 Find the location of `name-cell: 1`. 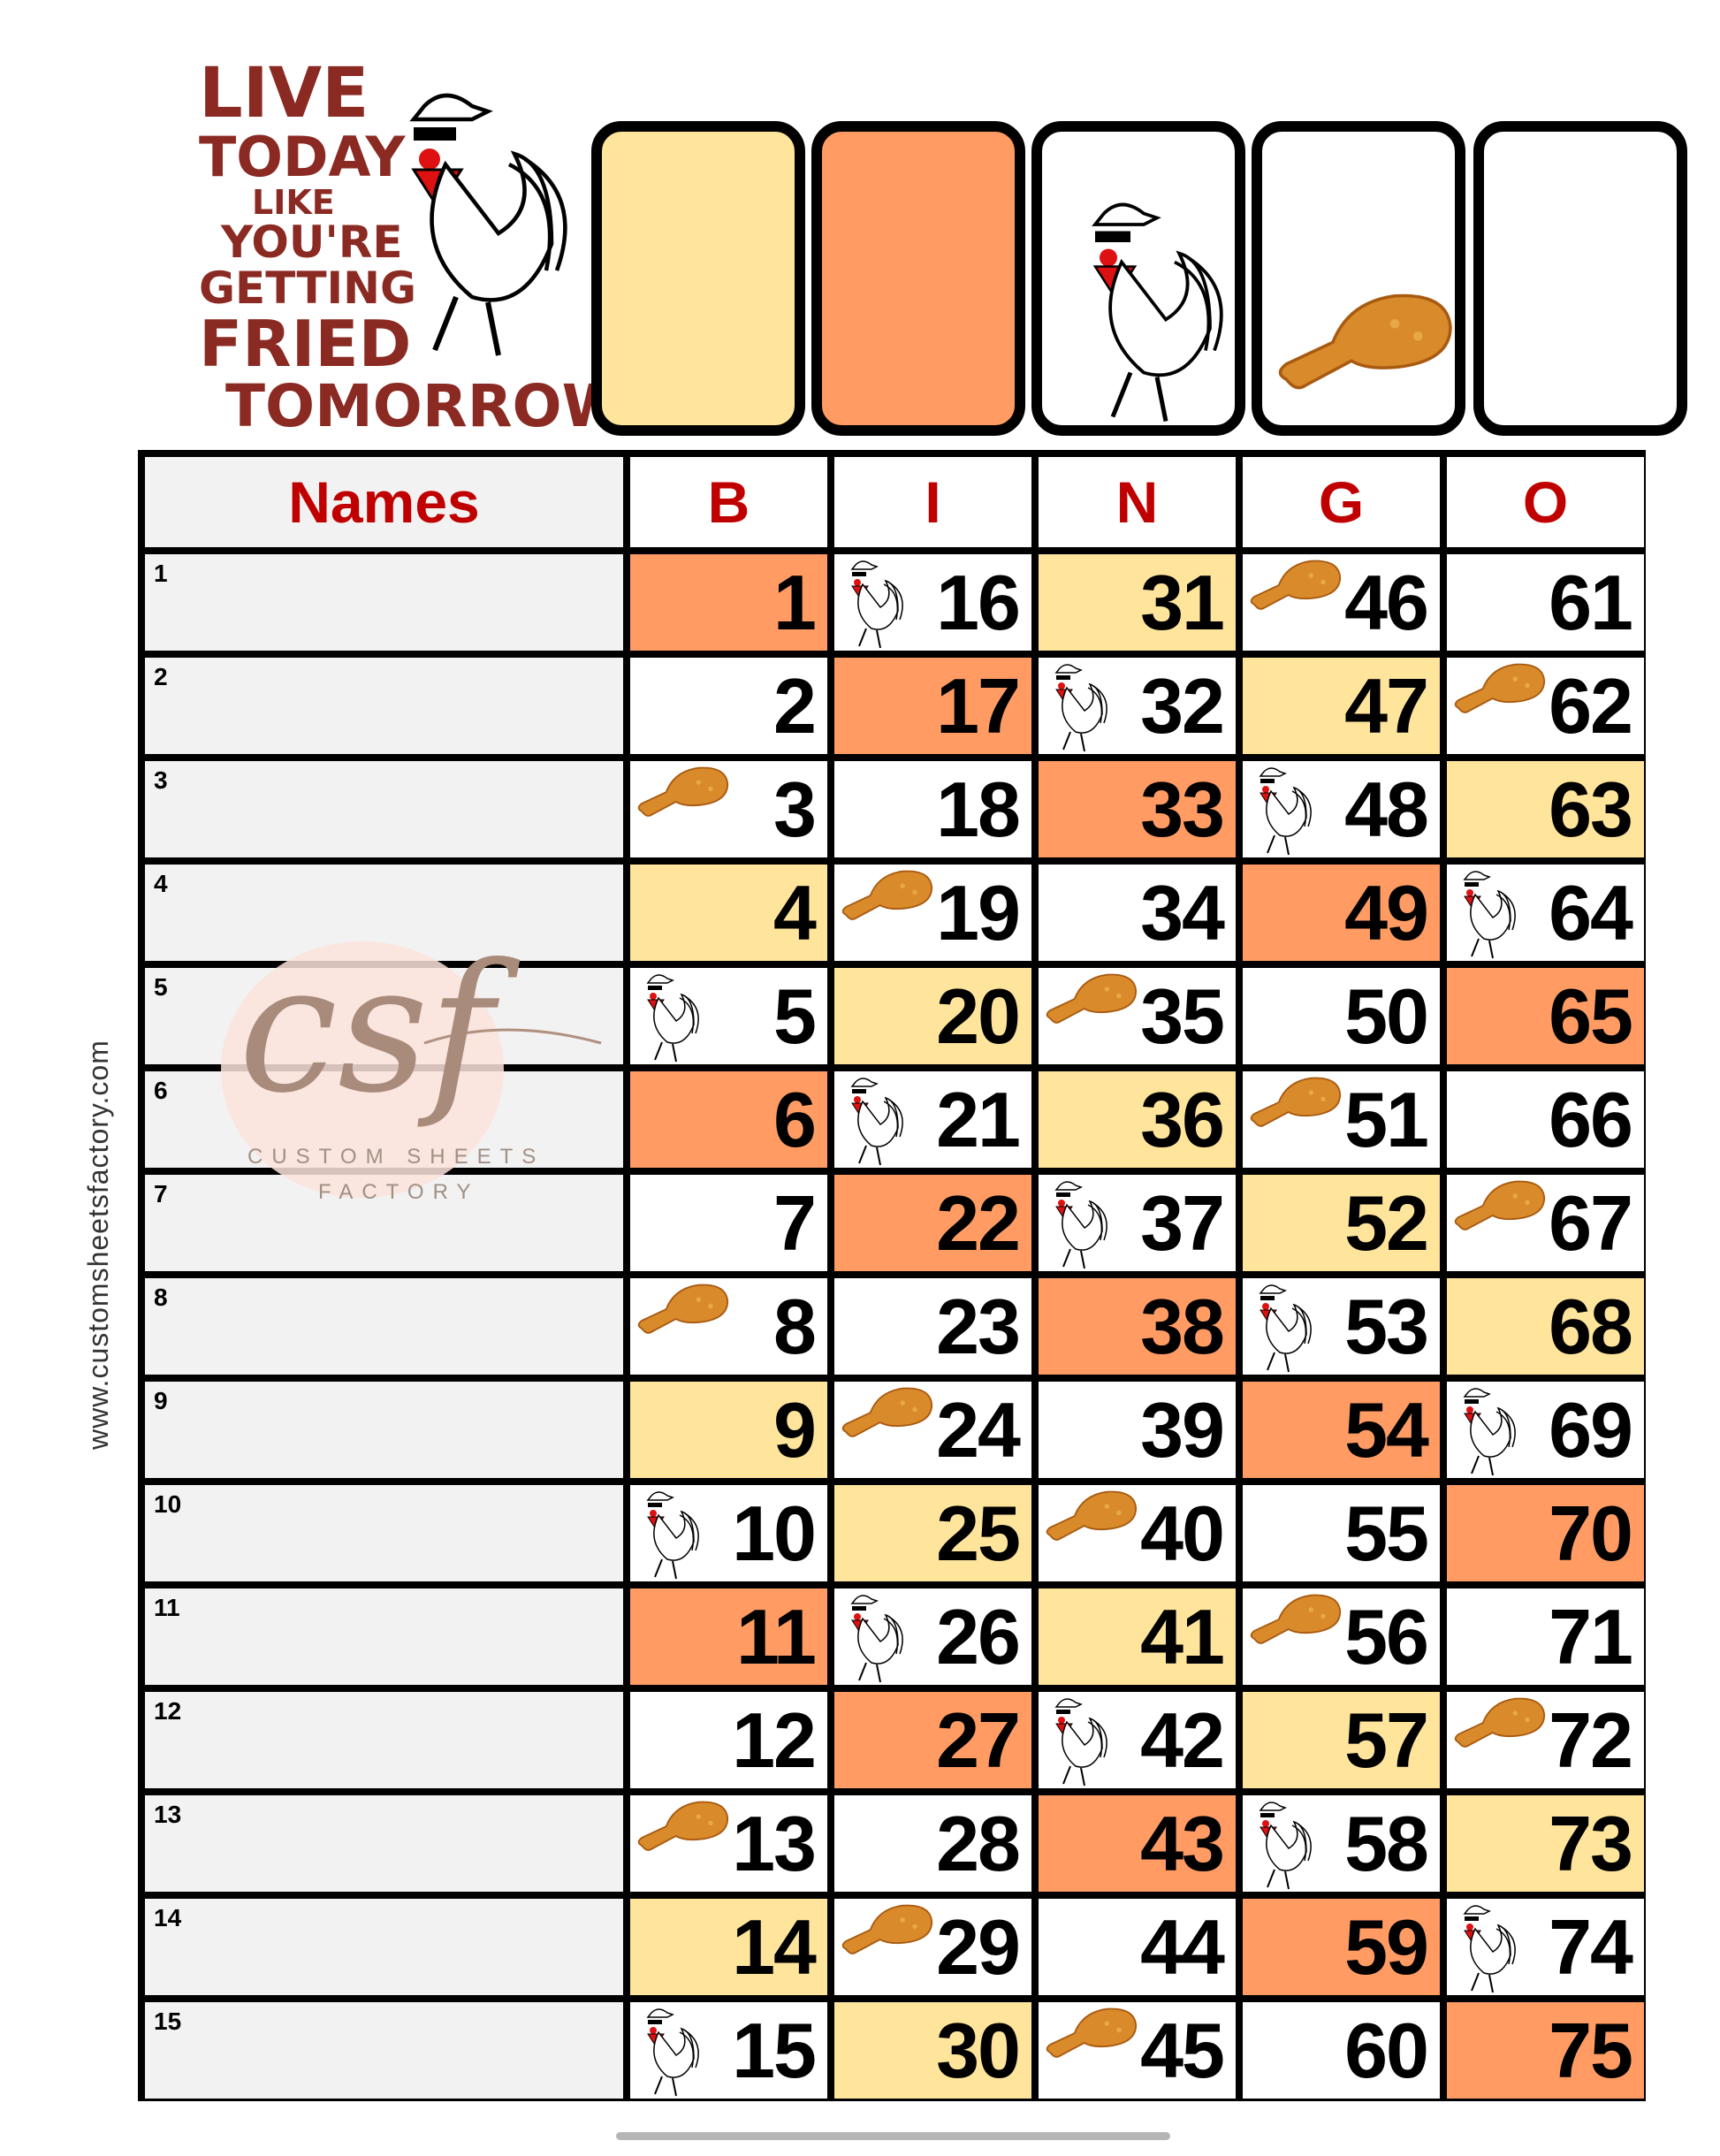

name-cell: 1 is located at coordinates (384, 602).